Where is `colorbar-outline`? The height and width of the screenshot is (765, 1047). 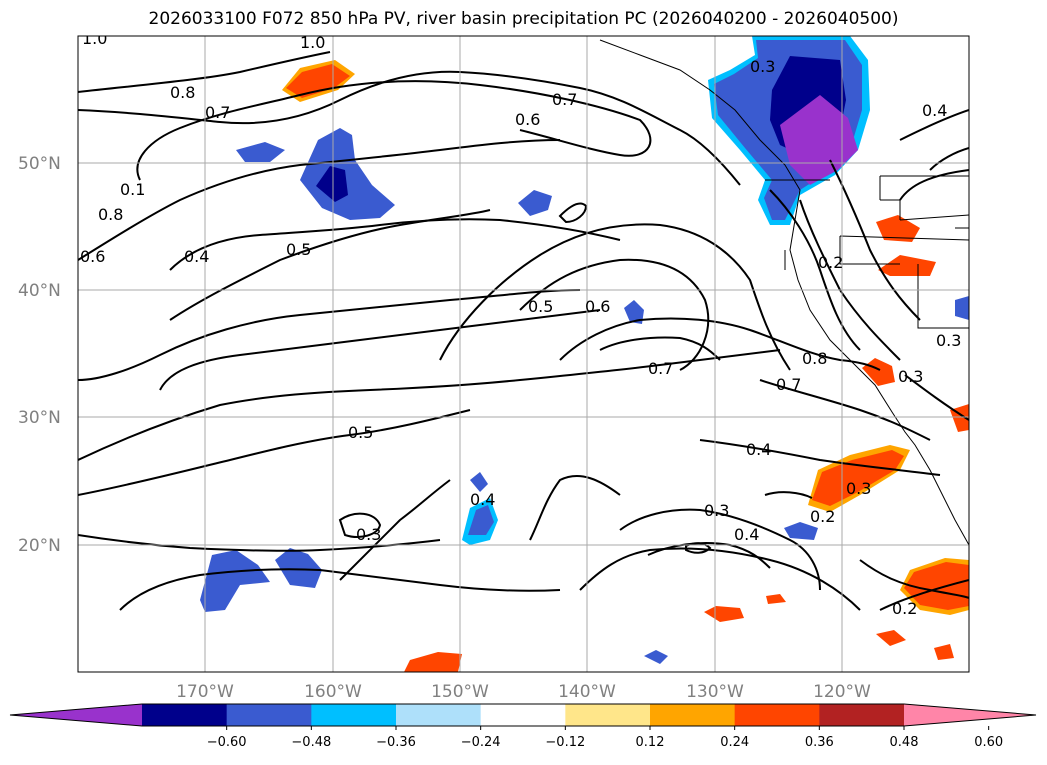 colorbar-outline is located at coordinates (523, 715).